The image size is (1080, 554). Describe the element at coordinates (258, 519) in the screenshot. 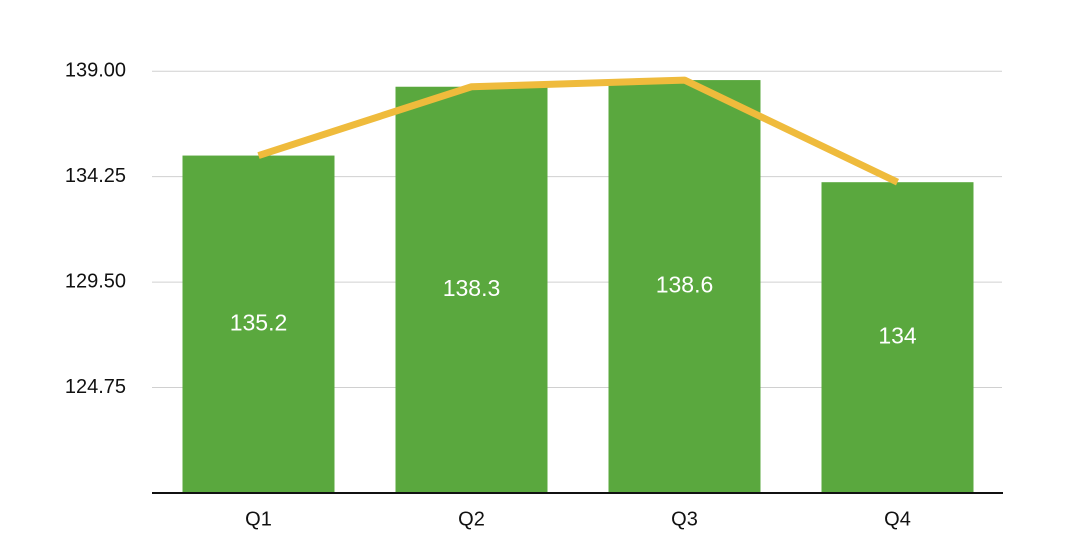

I see `x-tick-label: Q1` at that location.